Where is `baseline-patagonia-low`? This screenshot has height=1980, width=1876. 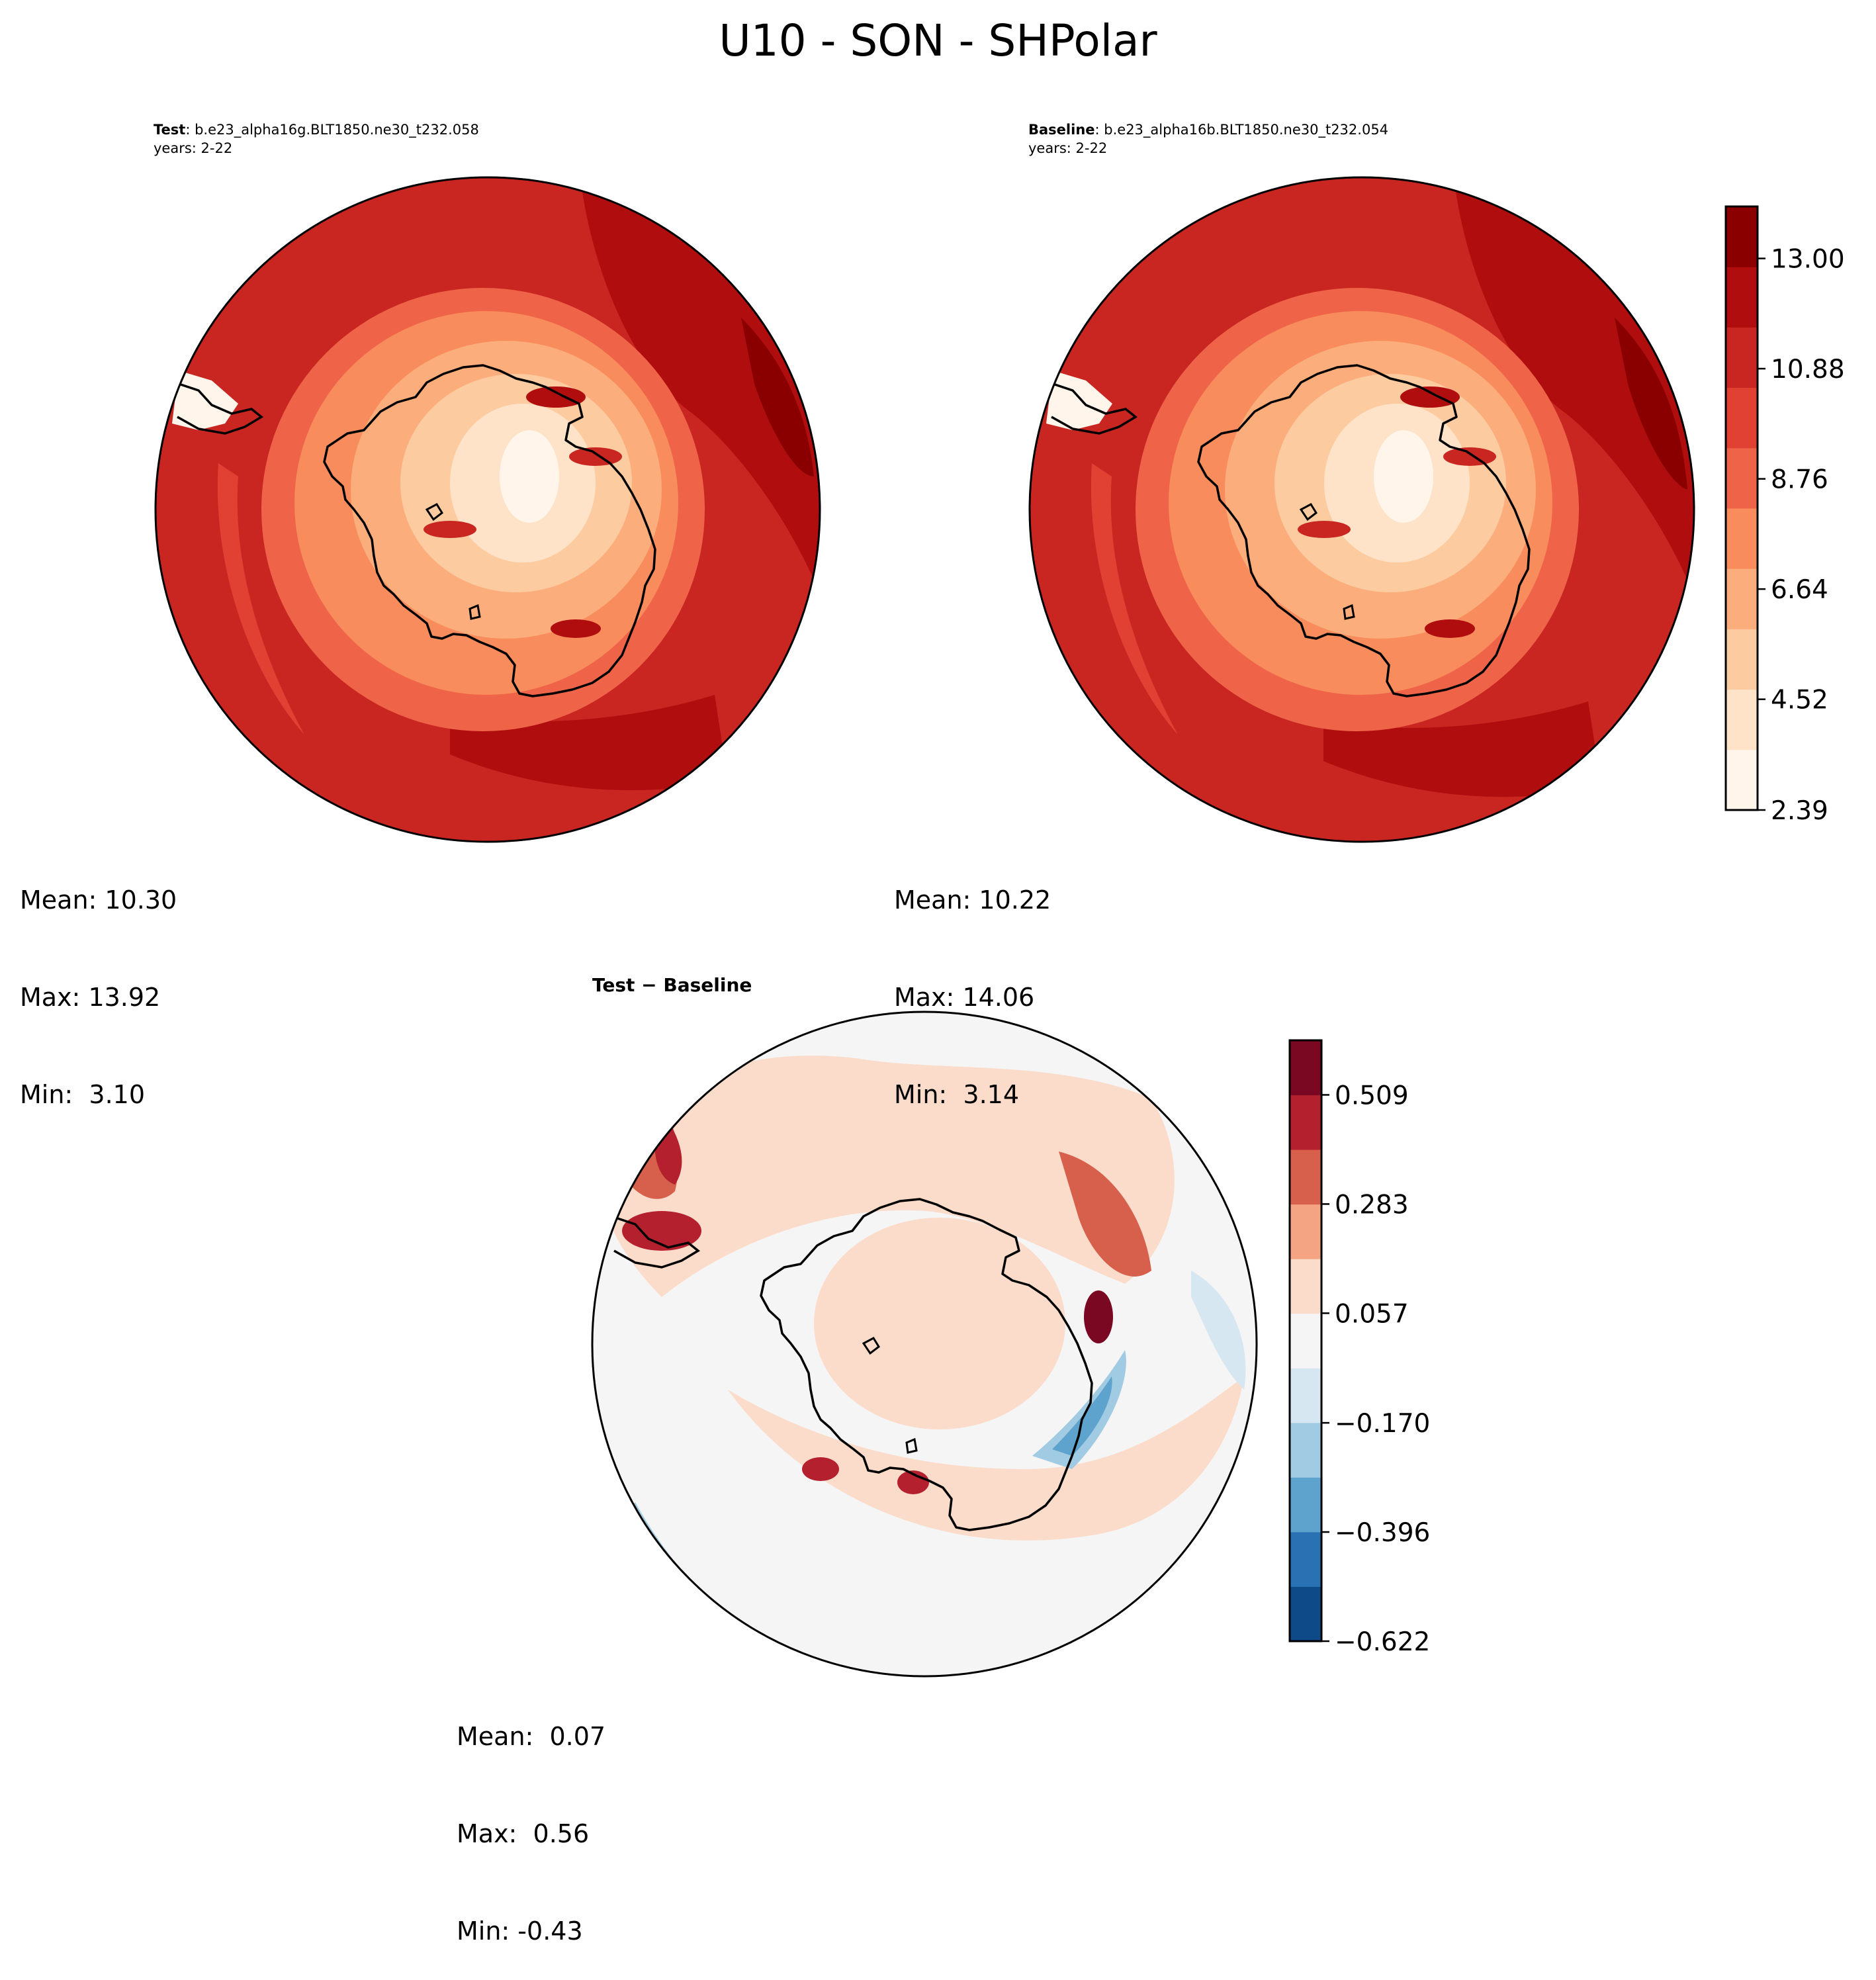
baseline-patagonia-low is located at coordinates (1079, 400).